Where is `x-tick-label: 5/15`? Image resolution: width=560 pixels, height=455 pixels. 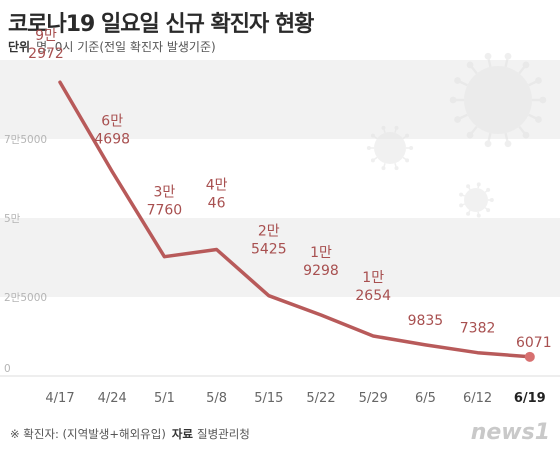
x-tick-label: 5/15 is located at coordinates (268, 398).